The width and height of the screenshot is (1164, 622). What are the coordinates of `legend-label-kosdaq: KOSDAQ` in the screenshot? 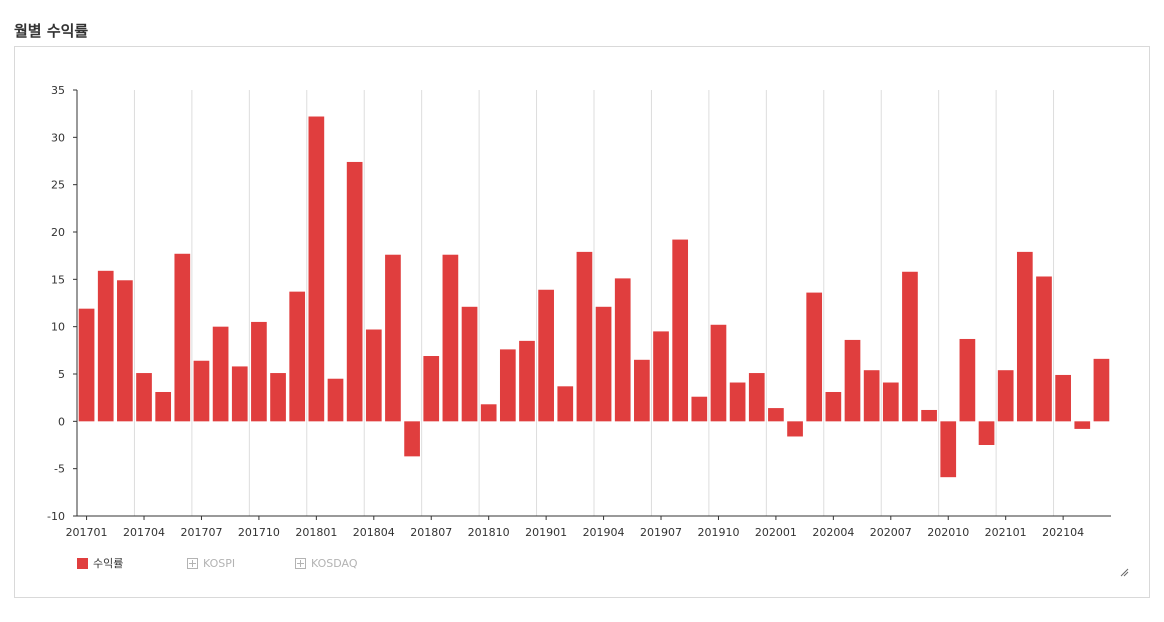 It's located at (334, 563).